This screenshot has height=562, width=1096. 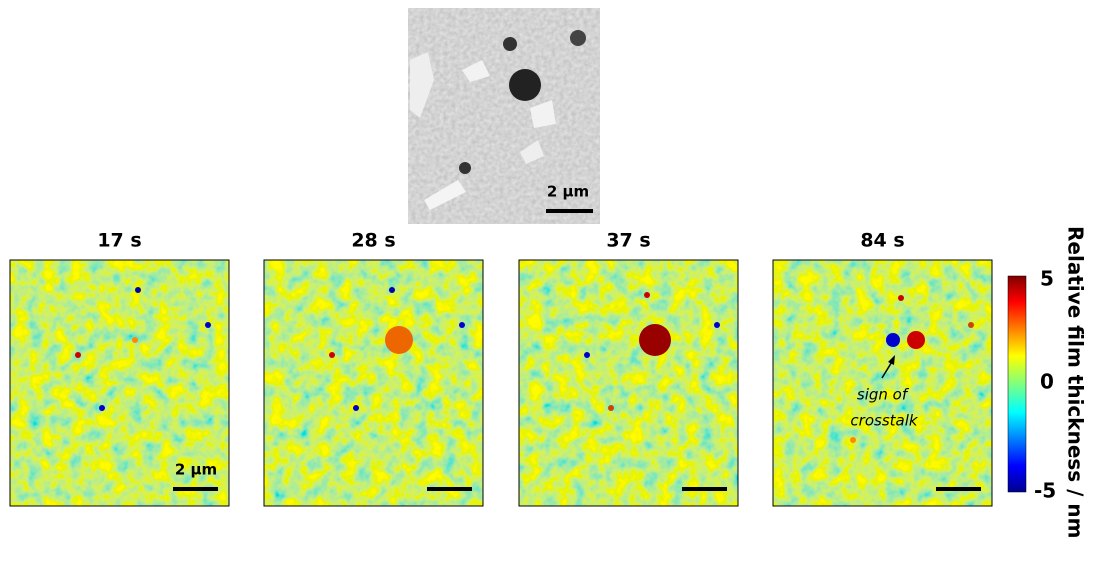 I want to click on annotation: sign of crosstalk, so click(x=884, y=392).